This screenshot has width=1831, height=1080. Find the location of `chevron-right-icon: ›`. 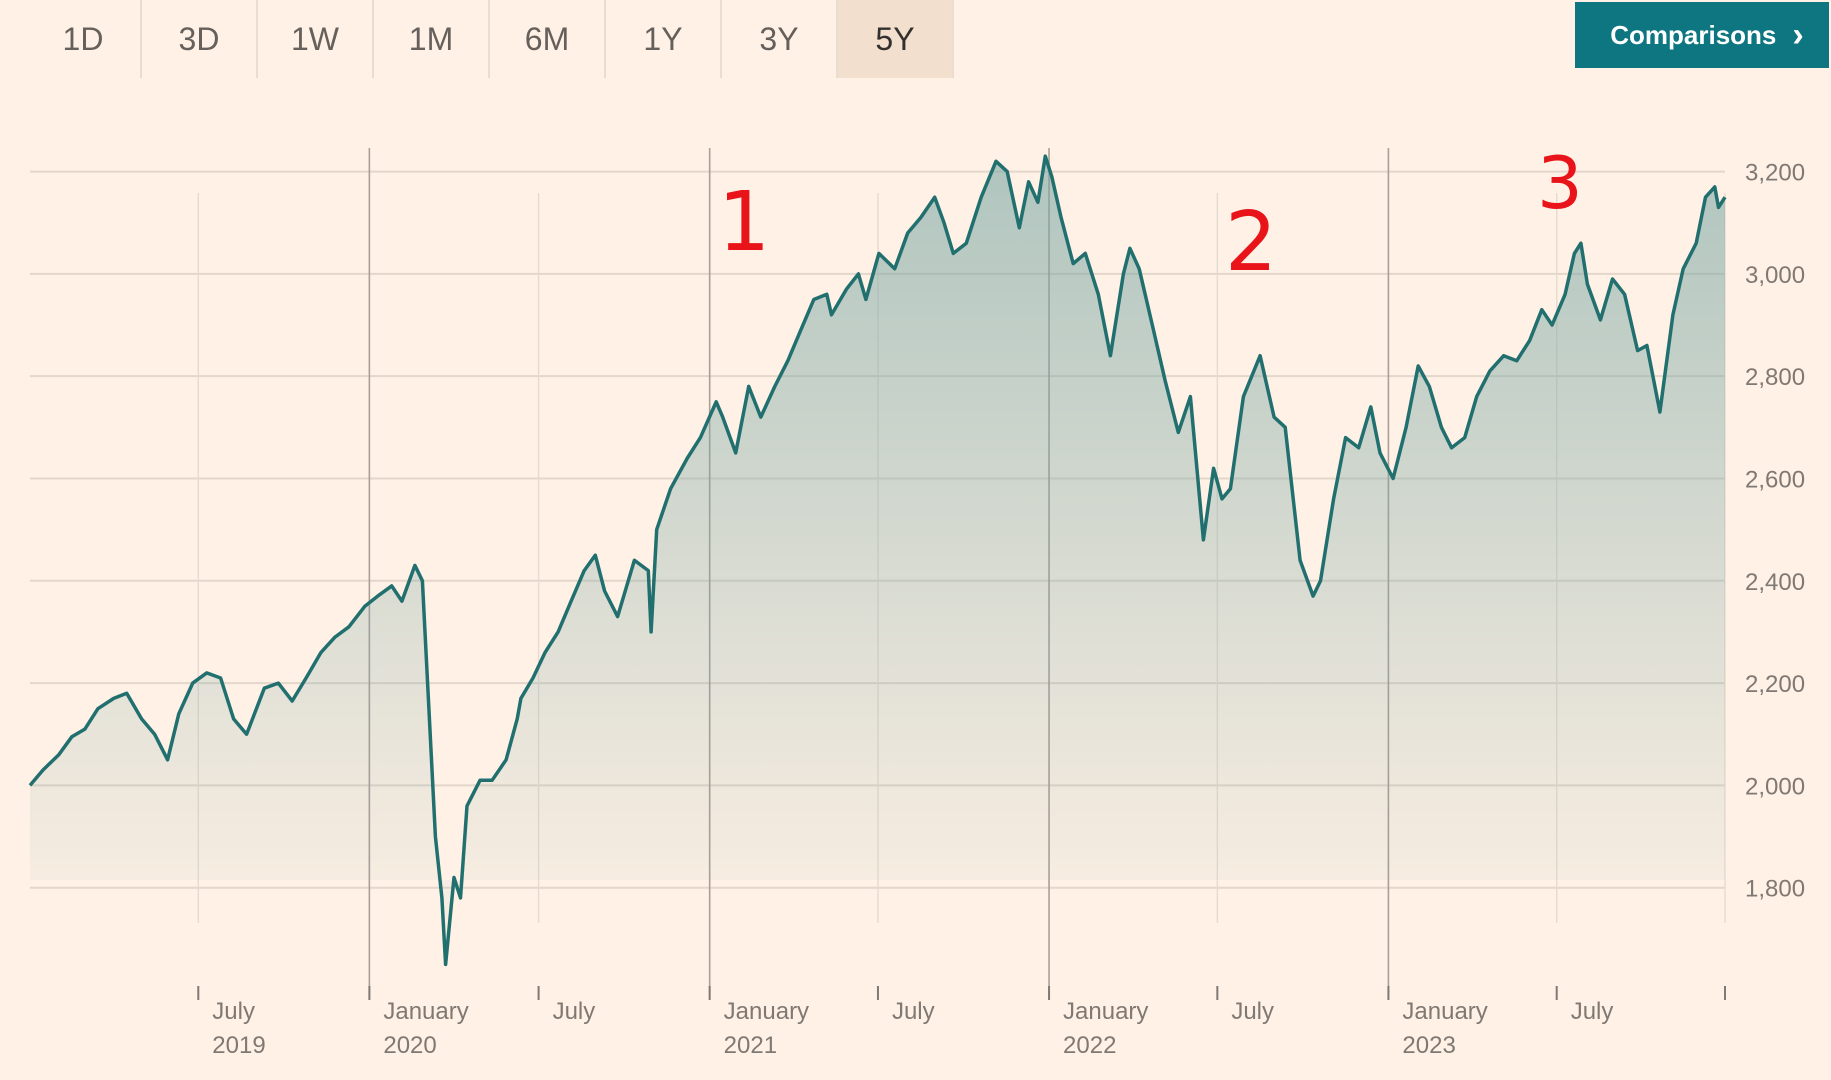

chevron-right-icon: › is located at coordinates (1798, 35).